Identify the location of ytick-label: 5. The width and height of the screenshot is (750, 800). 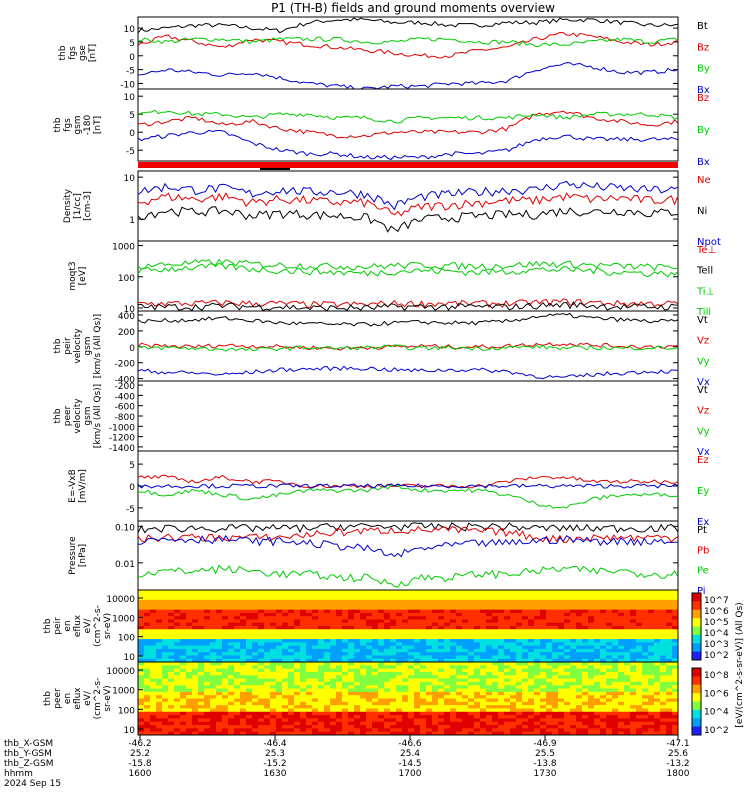
(132, 44).